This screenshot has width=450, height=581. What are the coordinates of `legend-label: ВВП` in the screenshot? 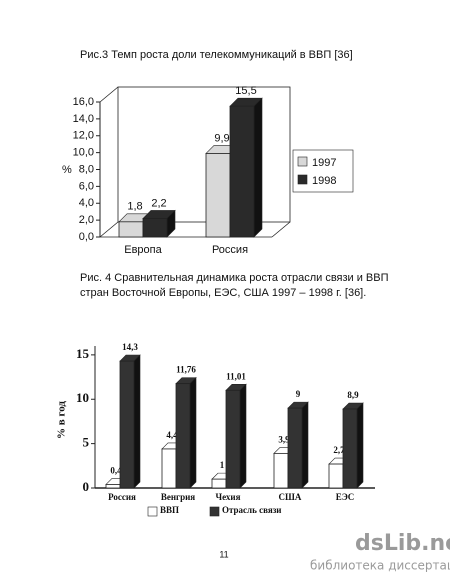 It's located at (169, 510).